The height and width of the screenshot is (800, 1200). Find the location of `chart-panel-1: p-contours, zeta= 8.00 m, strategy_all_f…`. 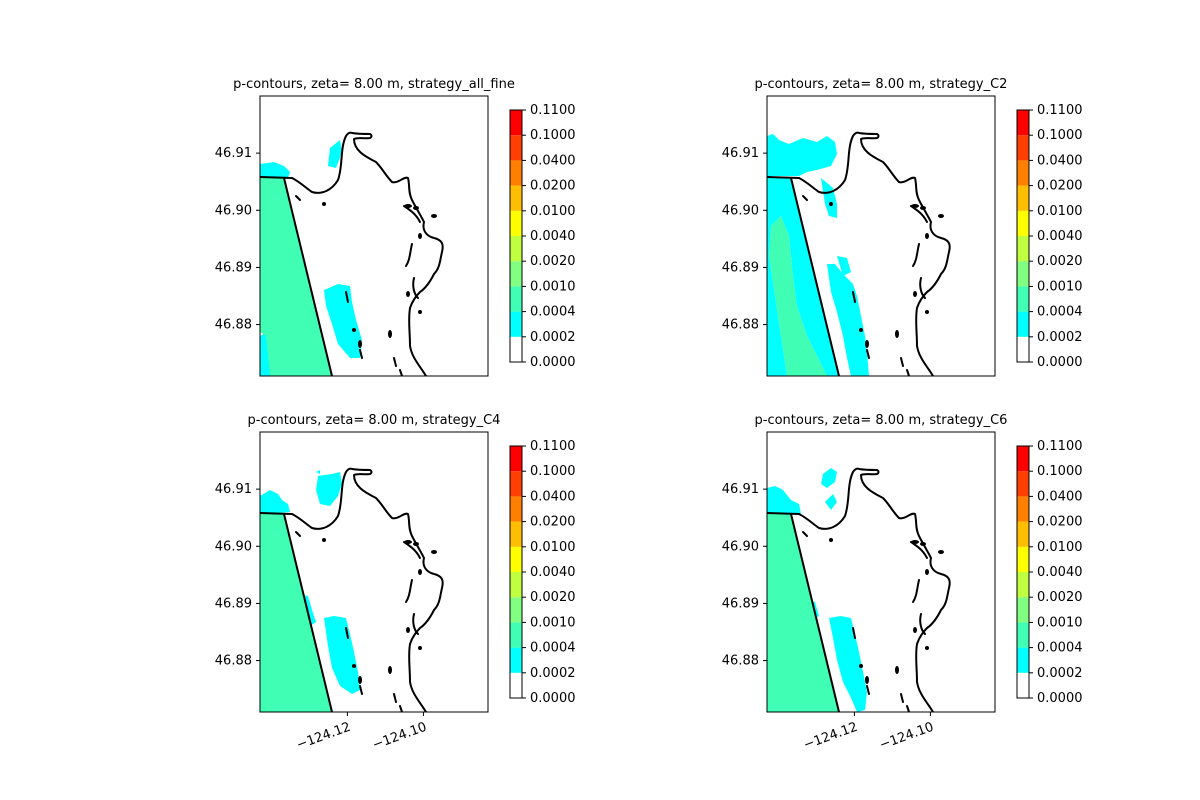

chart-panel-1: p-contours, zeta= 8.00 m, strategy_all_f… is located at coordinates (395, 227).